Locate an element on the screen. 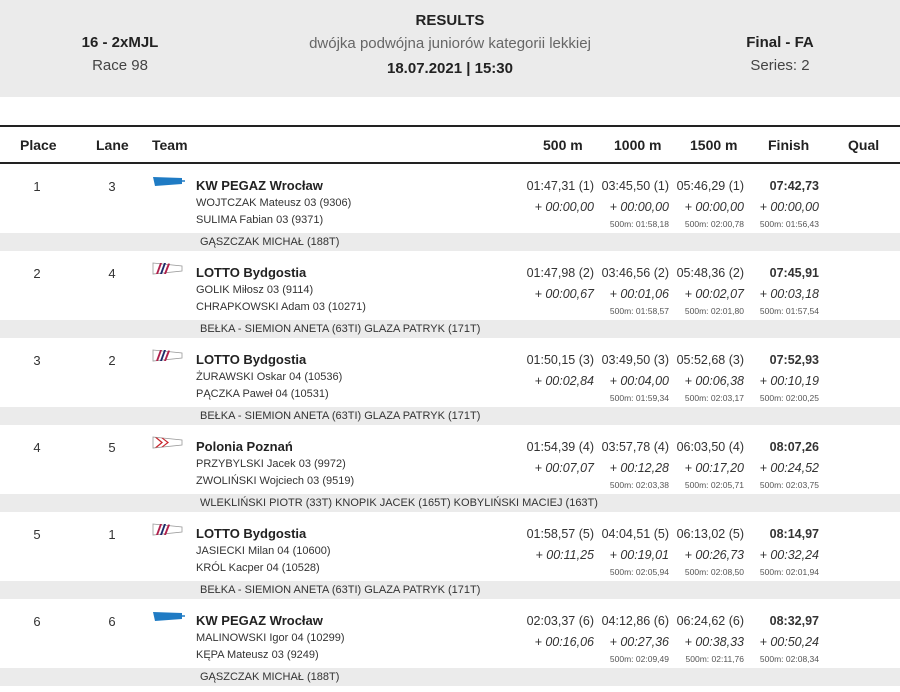  crew-member: PRZYBYLSKI Jacek 03 (9972) is located at coordinates (271, 464).